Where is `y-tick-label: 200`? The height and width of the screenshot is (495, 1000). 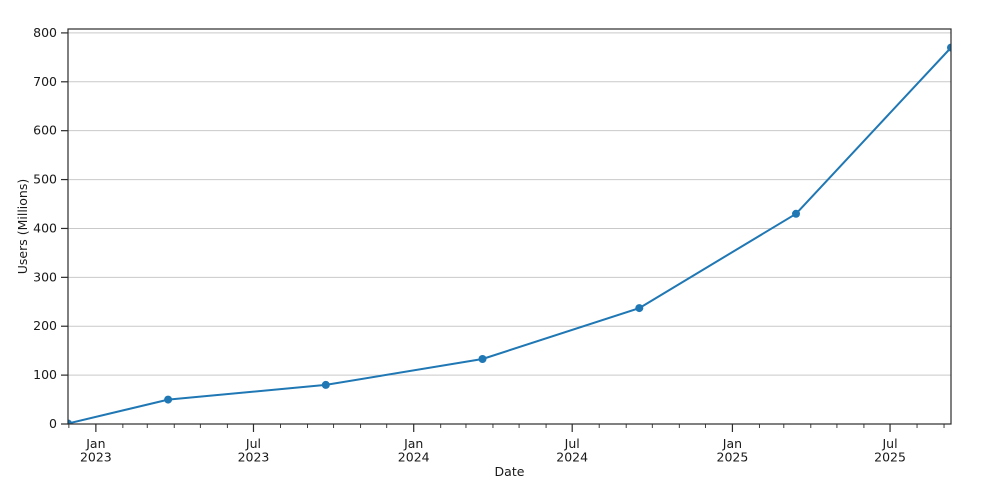 y-tick-label: 200 is located at coordinates (45, 325).